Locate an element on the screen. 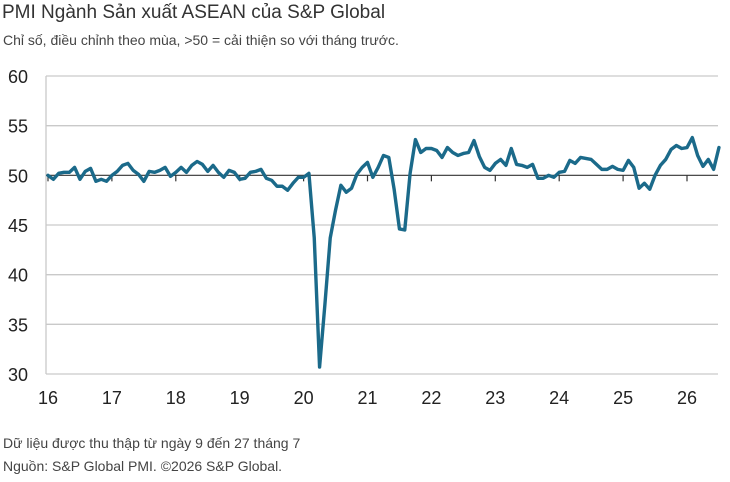  x-tick-label: 22 is located at coordinates (431, 398).